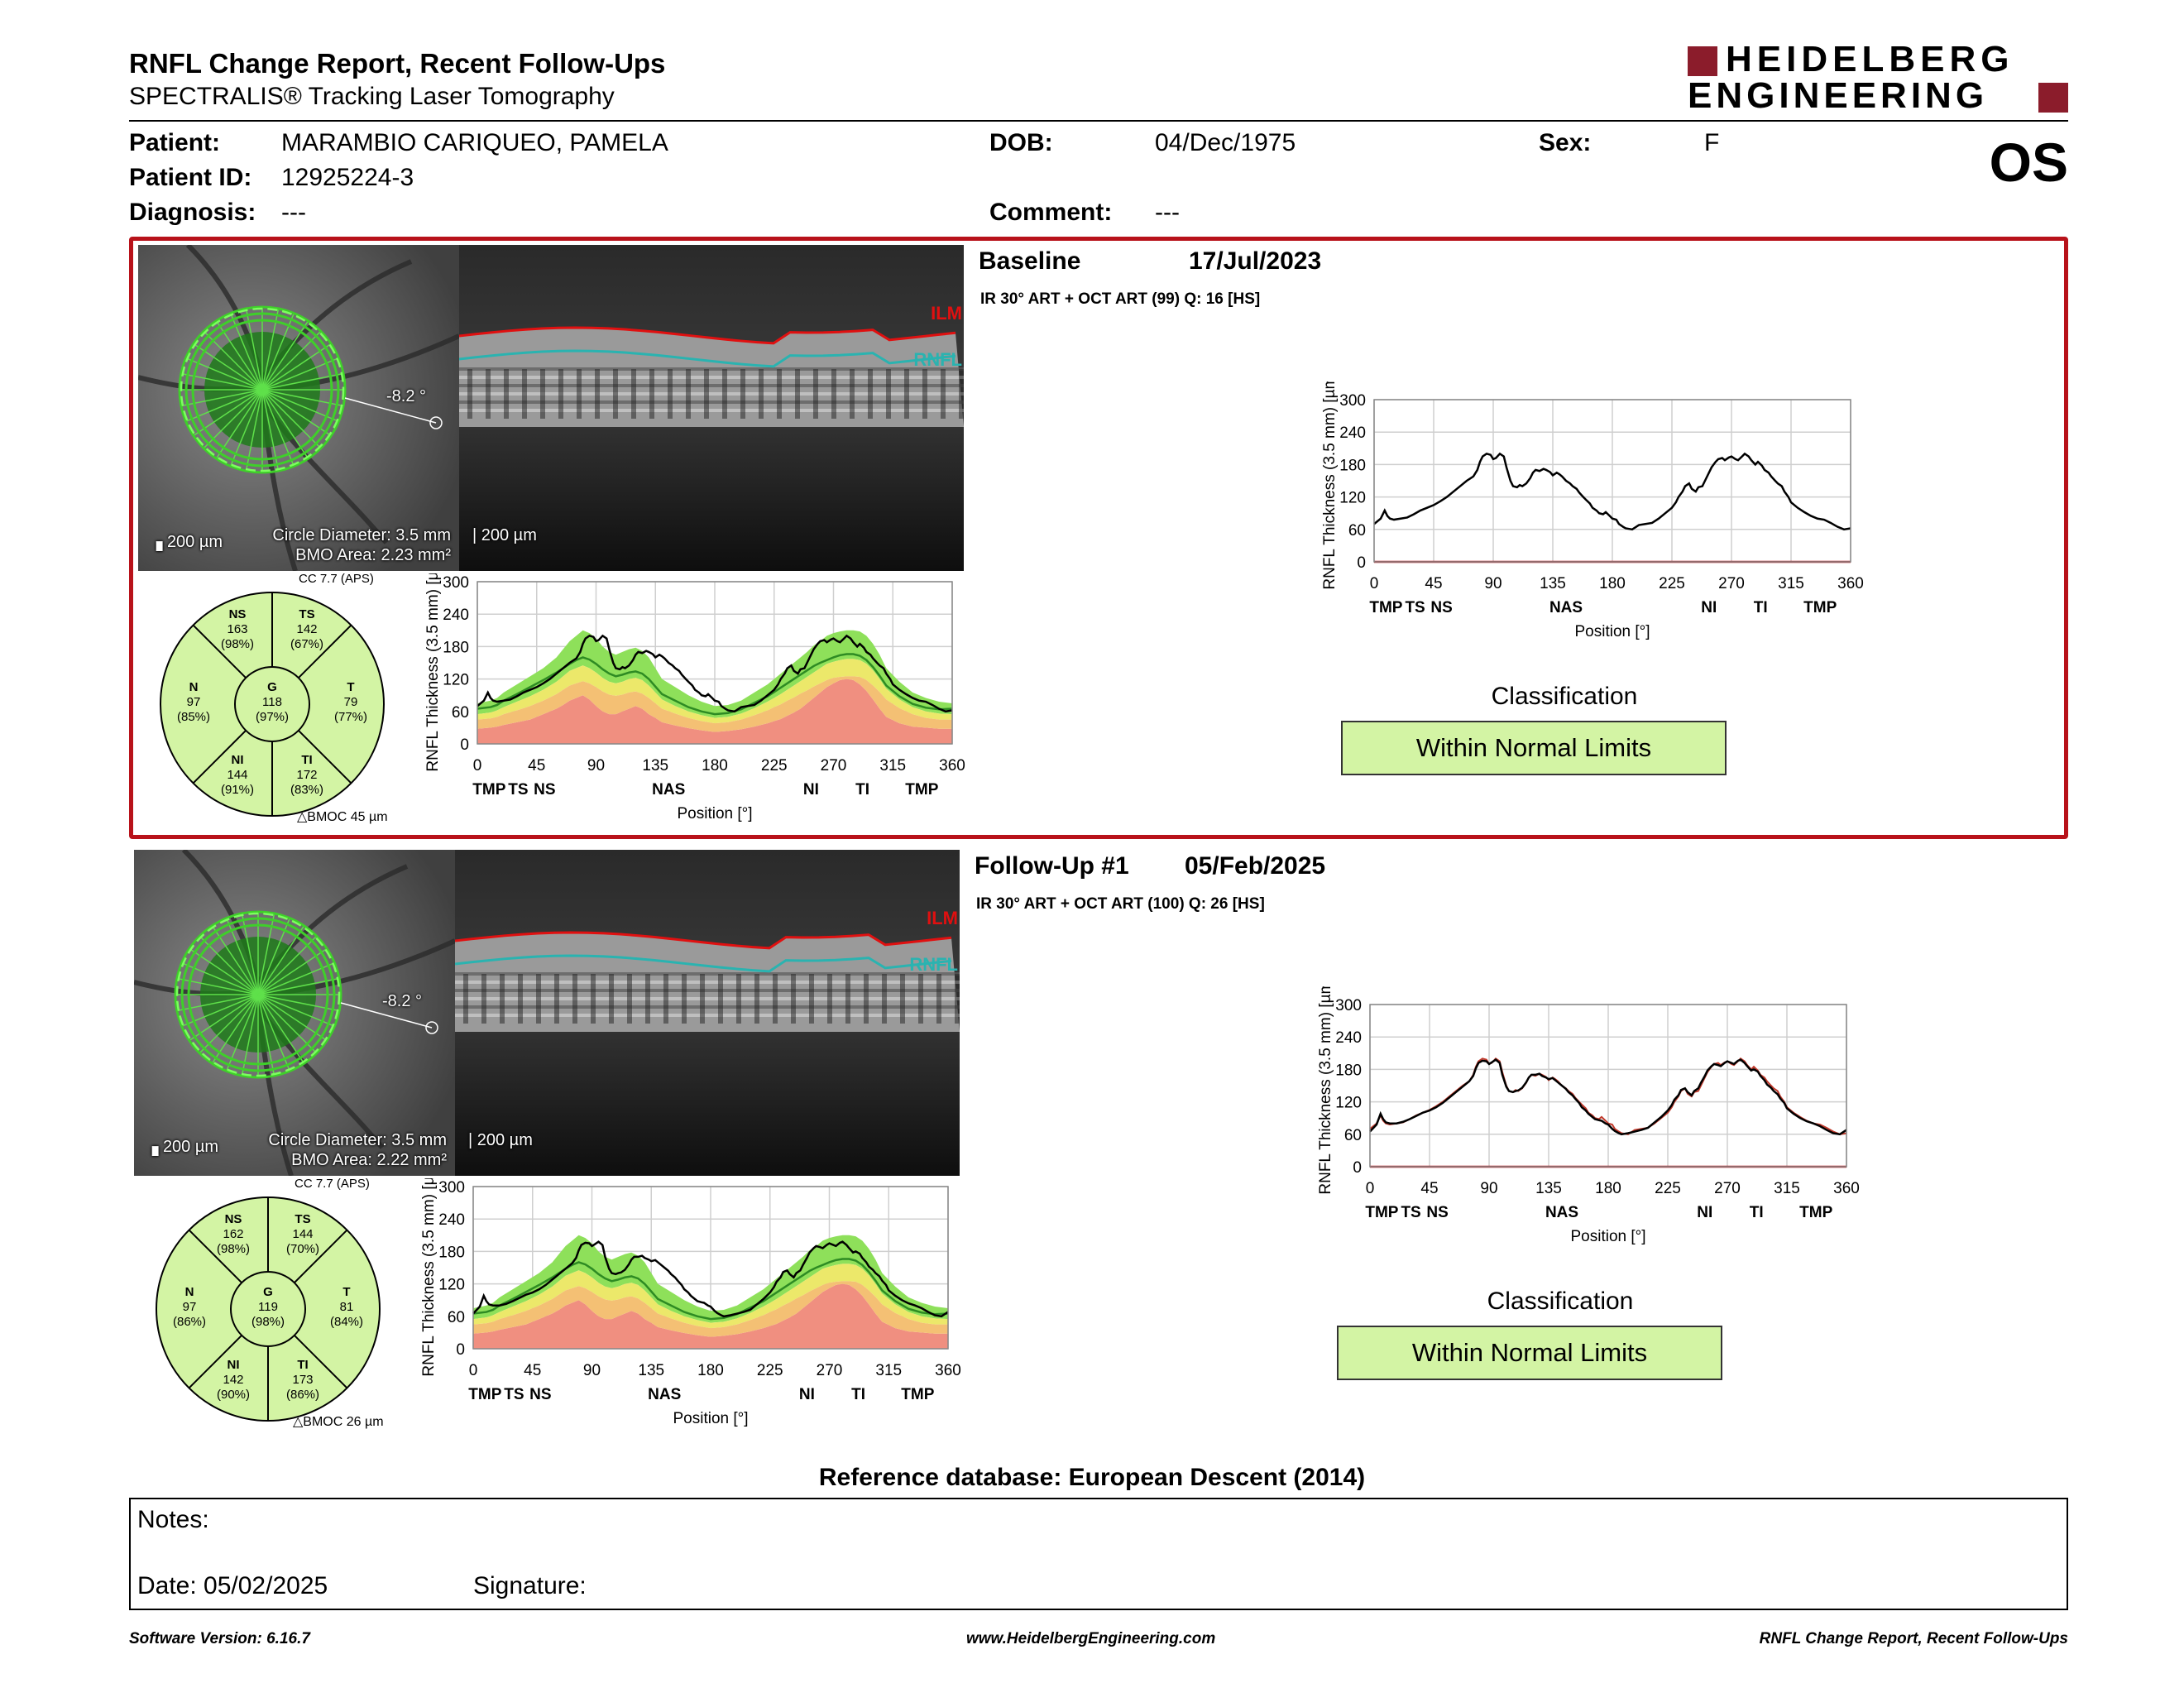 The width and height of the screenshot is (2184, 1688). I want to click on oct-scale-bar: | 200 µm, so click(500, 1140).